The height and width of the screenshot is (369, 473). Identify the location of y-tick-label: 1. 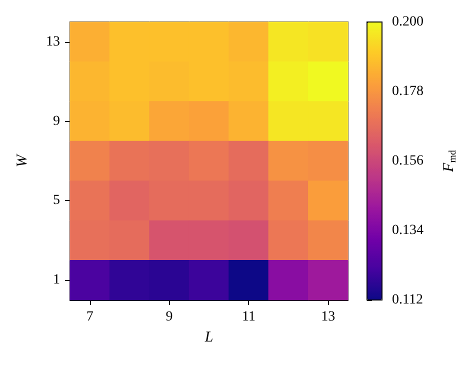
(56, 280).